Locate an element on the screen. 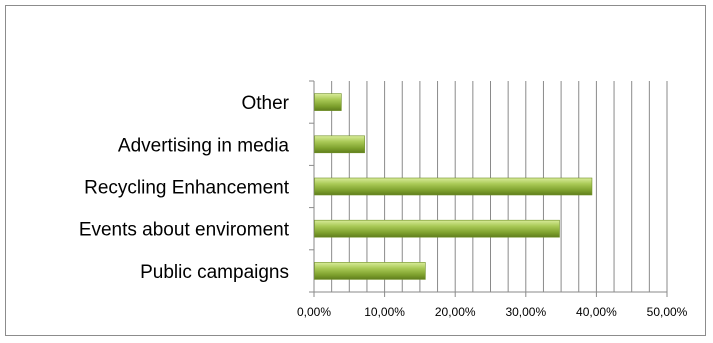 Image resolution: width=713 pixels, height=343 pixels. x-tick-label: 20,00% is located at coordinates (455, 312).